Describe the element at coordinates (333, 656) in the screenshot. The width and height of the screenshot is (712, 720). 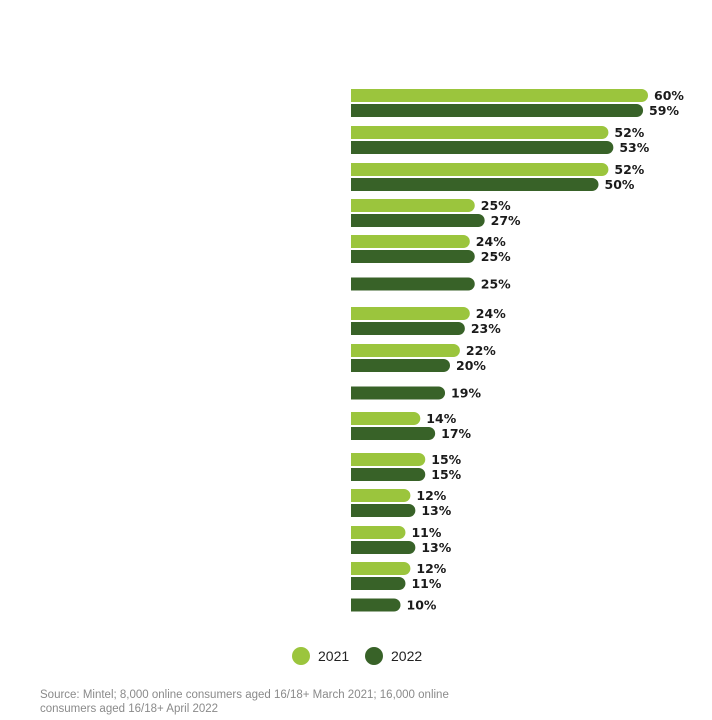
I see `legend-label-2021: 2021` at that location.